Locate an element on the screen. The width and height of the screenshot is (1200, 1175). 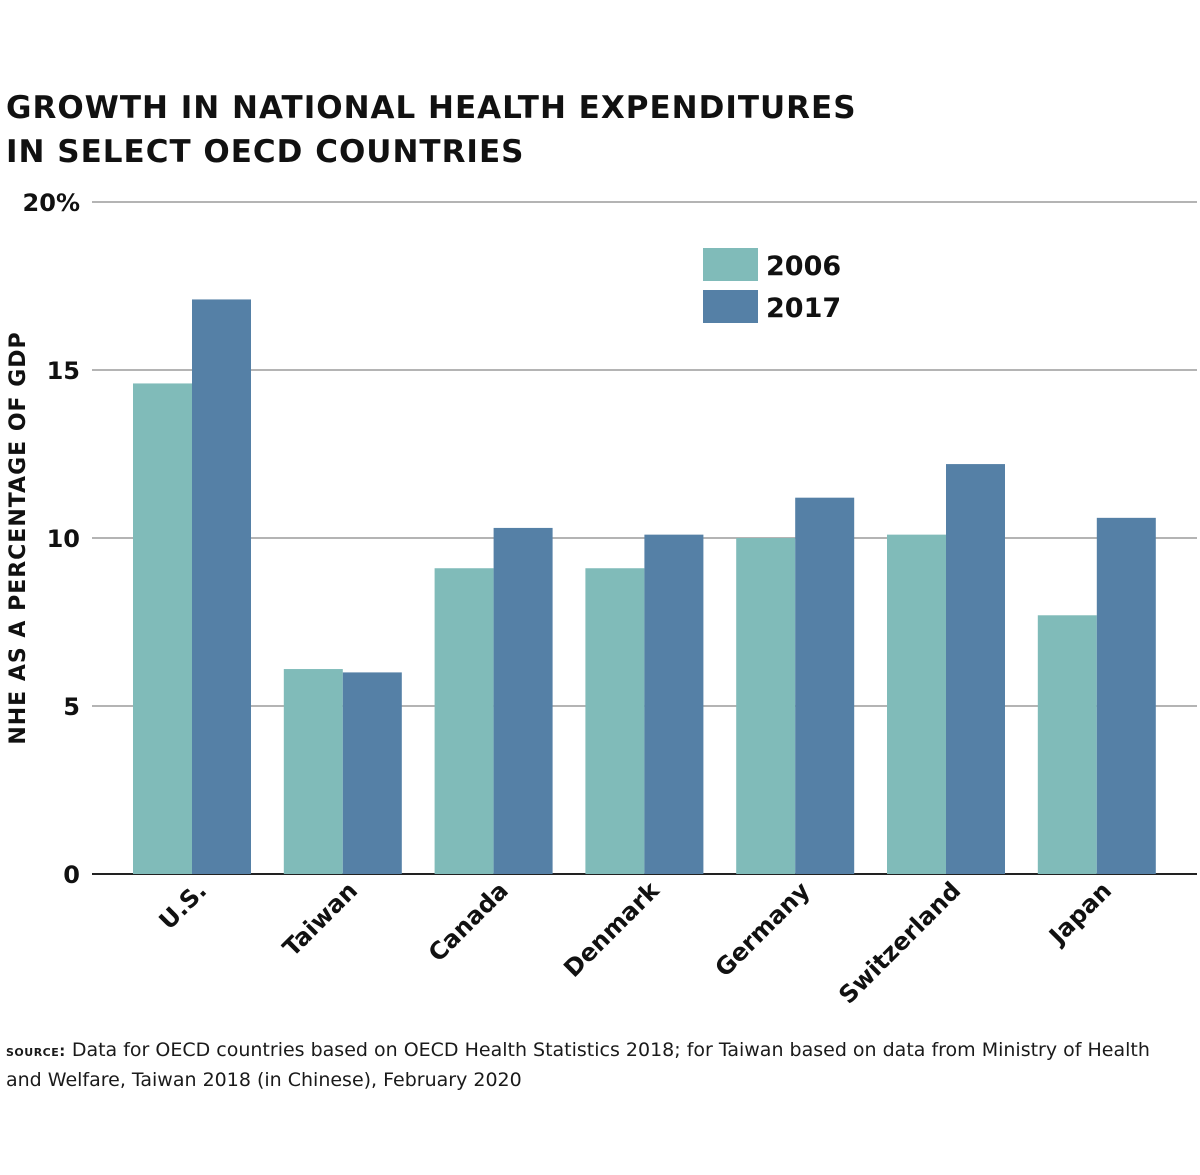
bar-2017-u-s- is located at coordinates (221, 586).